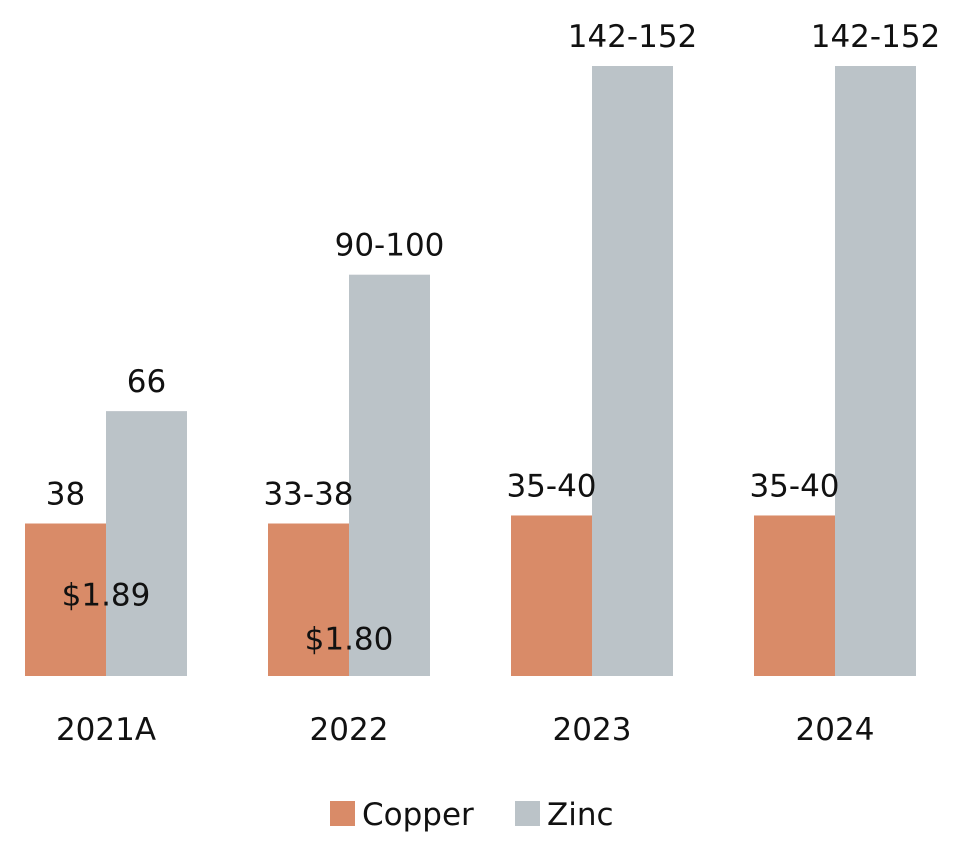 Image resolution: width=971 pixels, height=842 pixels. Describe the element at coordinates (418, 815) in the screenshot. I see `legend-label-copper: Copper` at that location.